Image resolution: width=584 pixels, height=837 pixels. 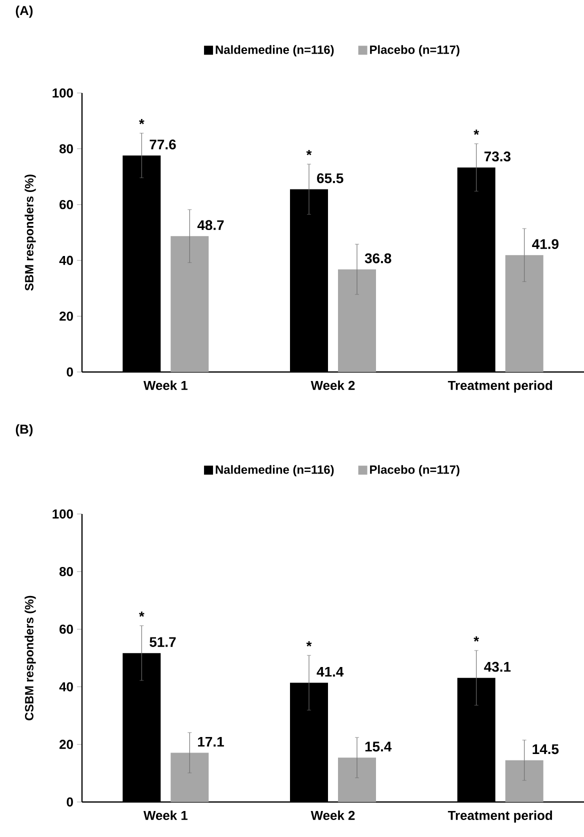 What do you see at coordinates (497, 157) in the screenshot?
I see `data-label: 73.3` at bounding box center [497, 157].